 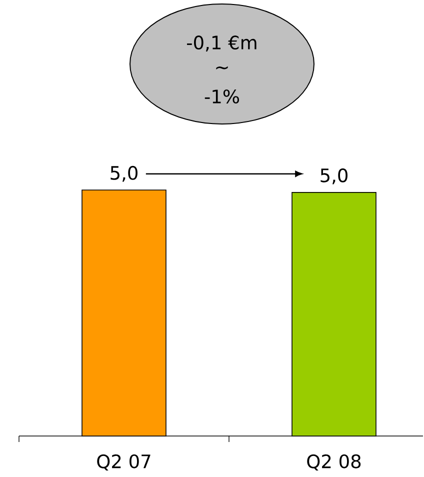 What do you see at coordinates (334, 462) in the screenshot?
I see `x-tick-label: Q2 08` at bounding box center [334, 462].